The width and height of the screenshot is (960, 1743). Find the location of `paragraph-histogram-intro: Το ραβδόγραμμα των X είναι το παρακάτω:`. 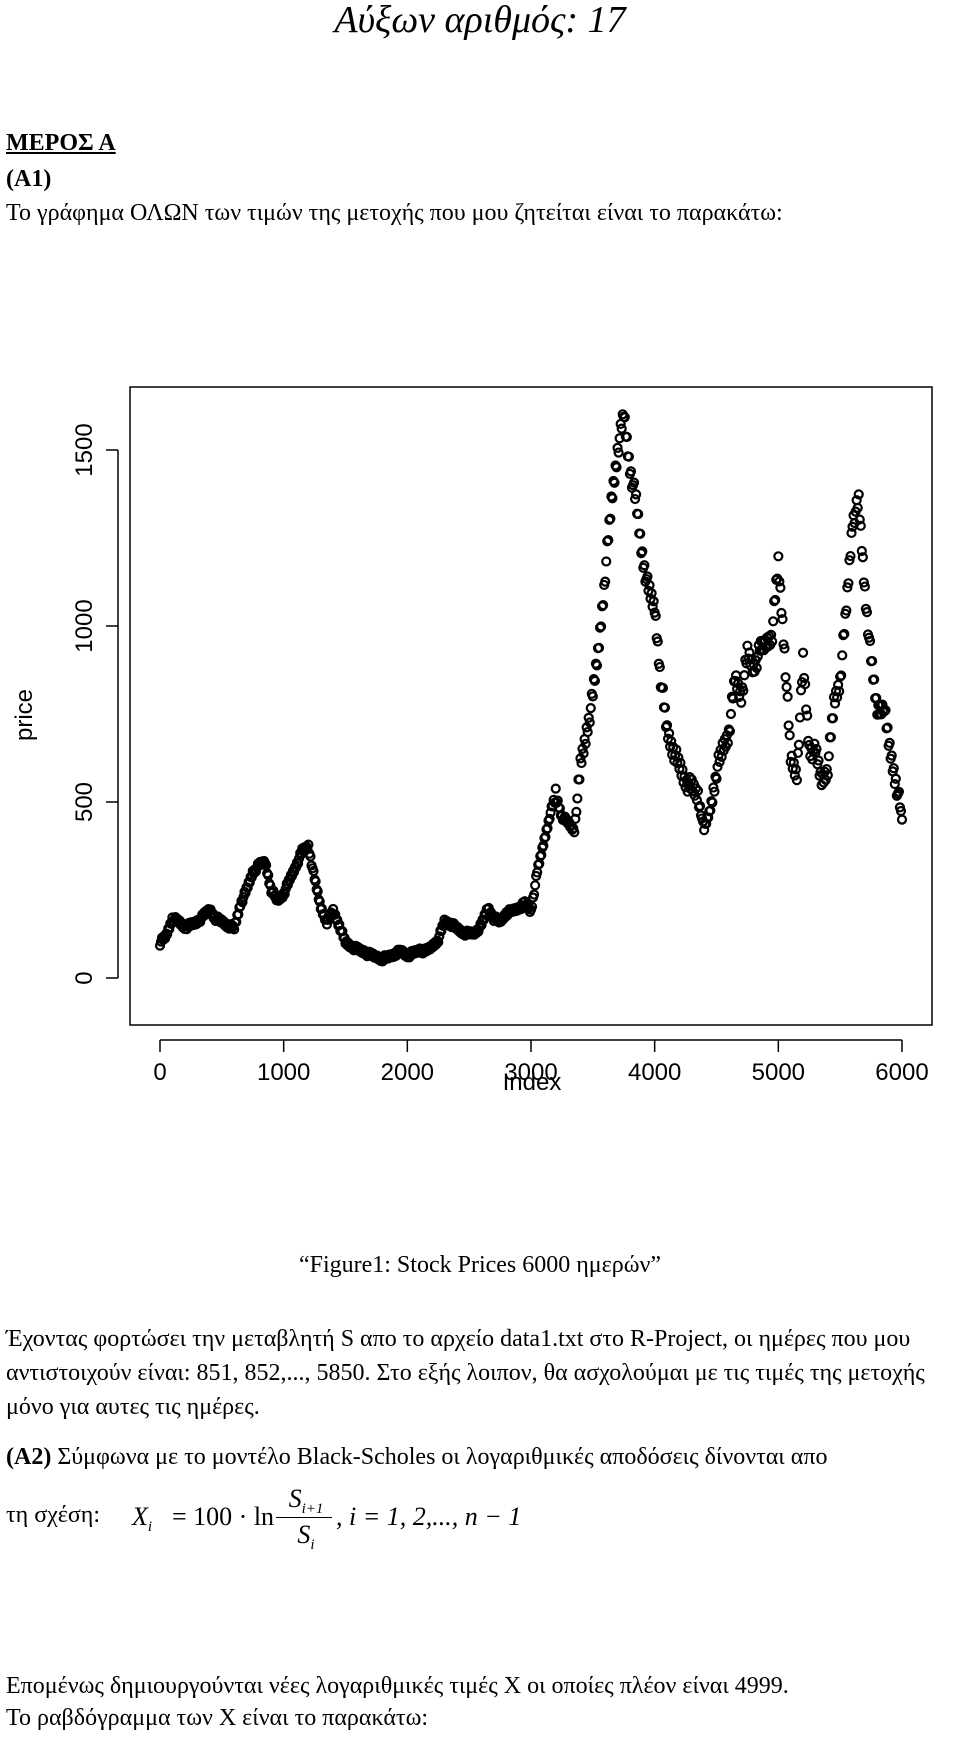

paragraph-histogram-intro: Το ραβδόγραμμα των X είναι το παρακάτω: is located at coordinates (217, 1718).